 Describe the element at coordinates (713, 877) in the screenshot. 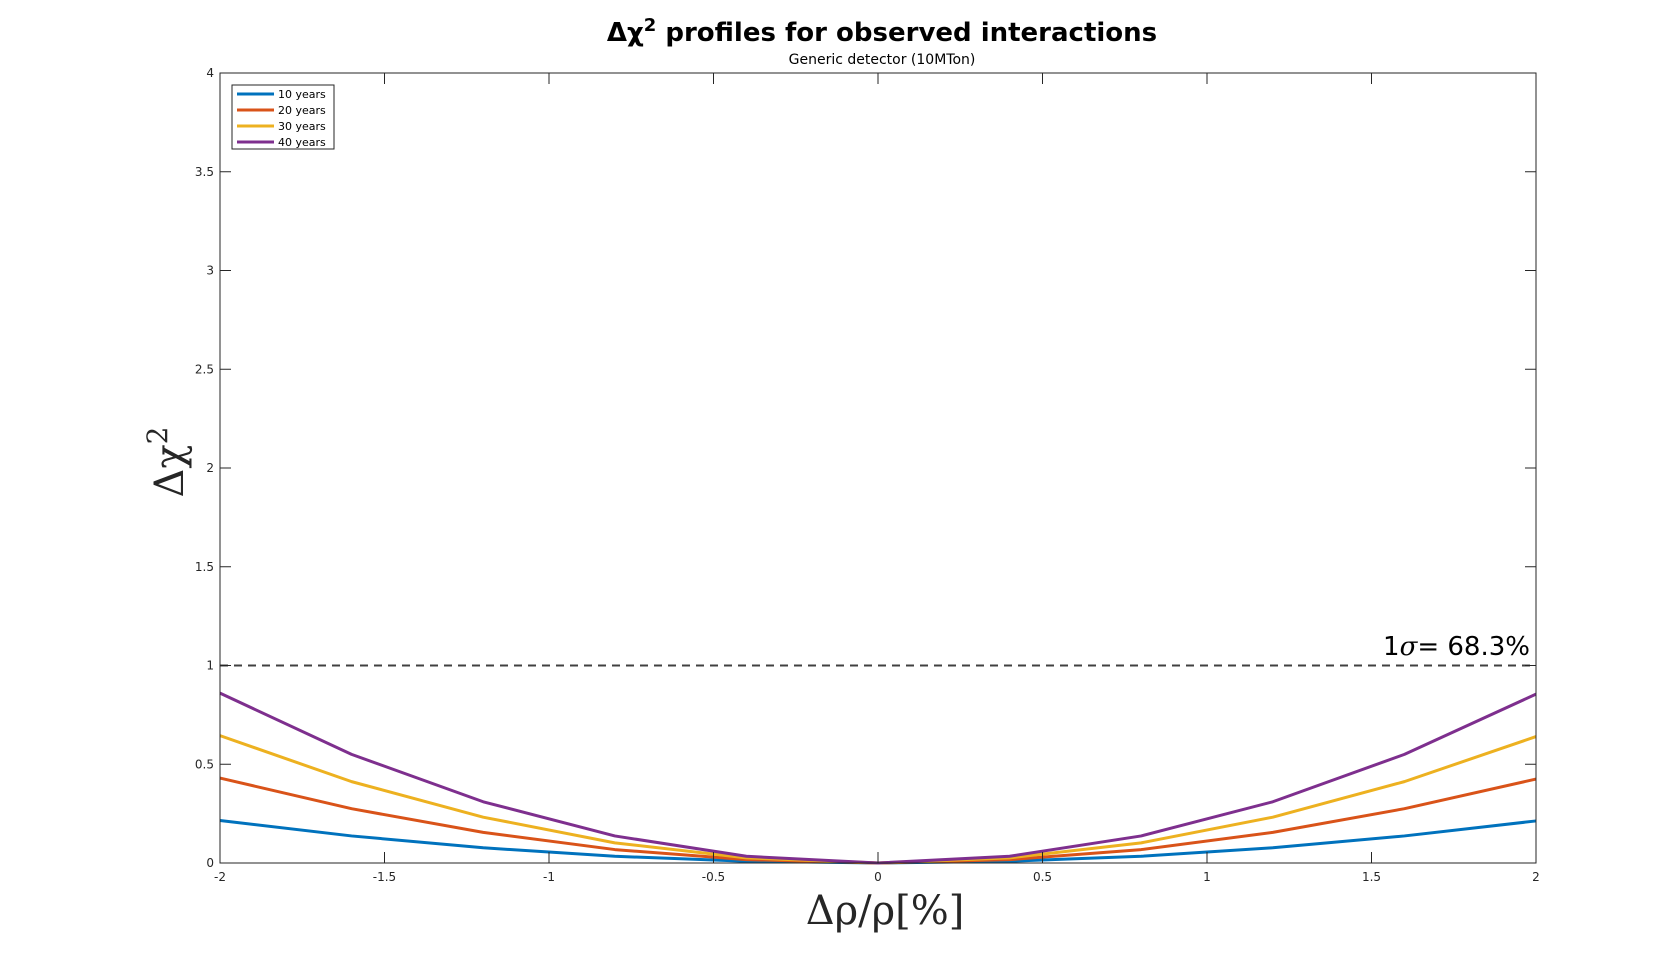

I see `x-tick-label: -0.5` at that location.